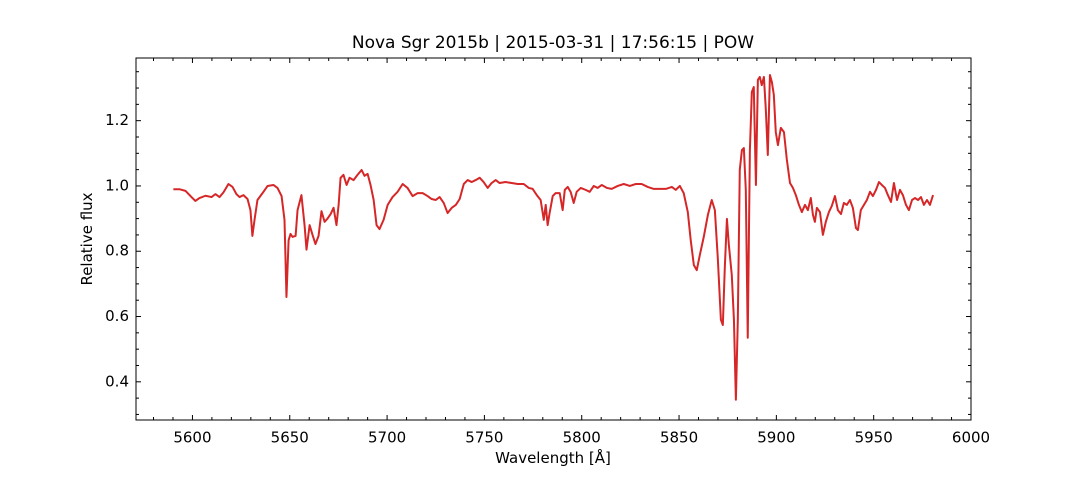  What do you see at coordinates (117, 316) in the screenshot?
I see `y-tick-label: 0.6` at bounding box center [117, 316].